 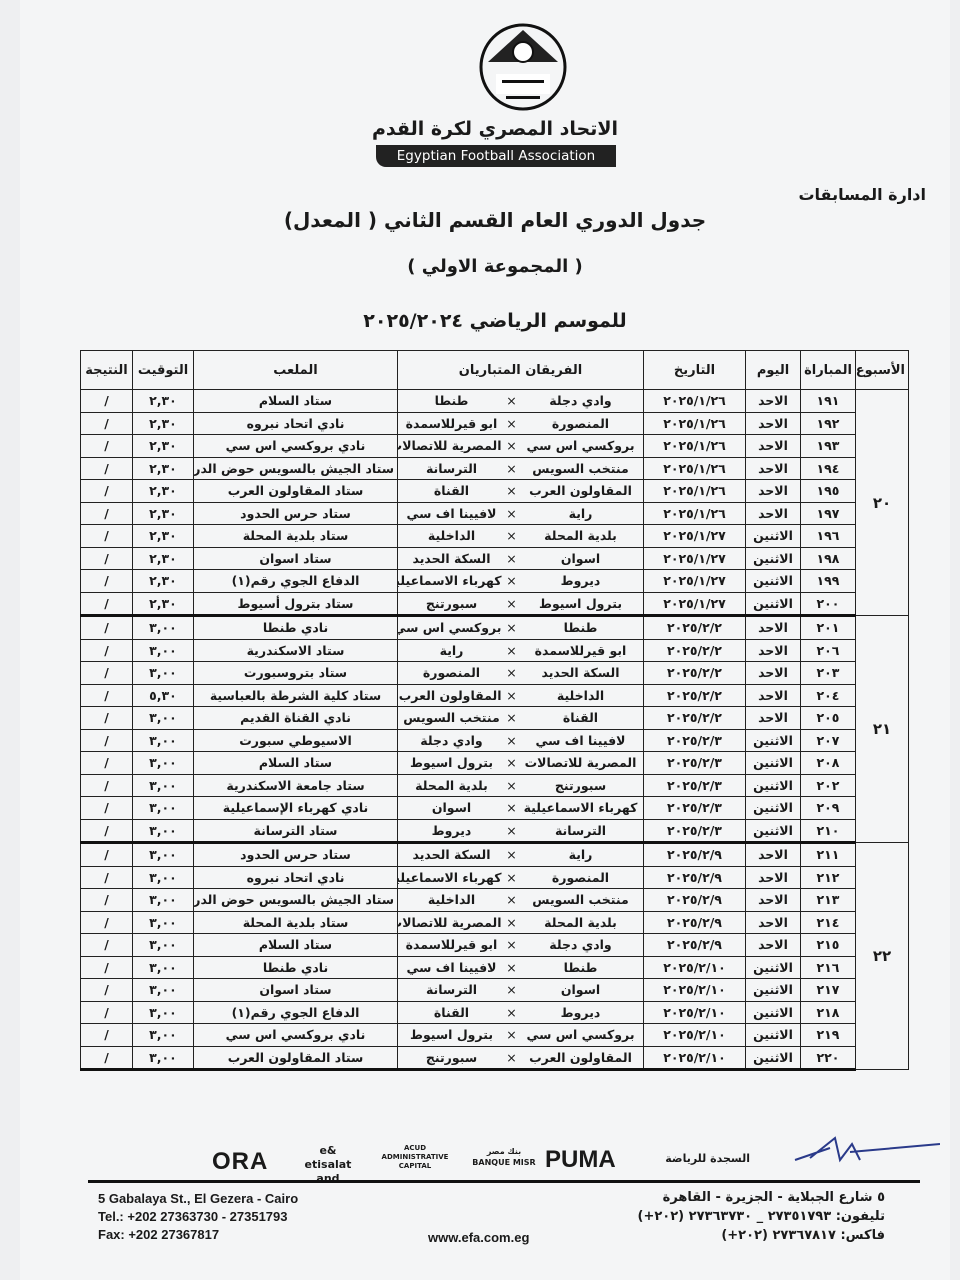 I want to click on match-stadium: نادي طنطا, so click(x=295, y=627).